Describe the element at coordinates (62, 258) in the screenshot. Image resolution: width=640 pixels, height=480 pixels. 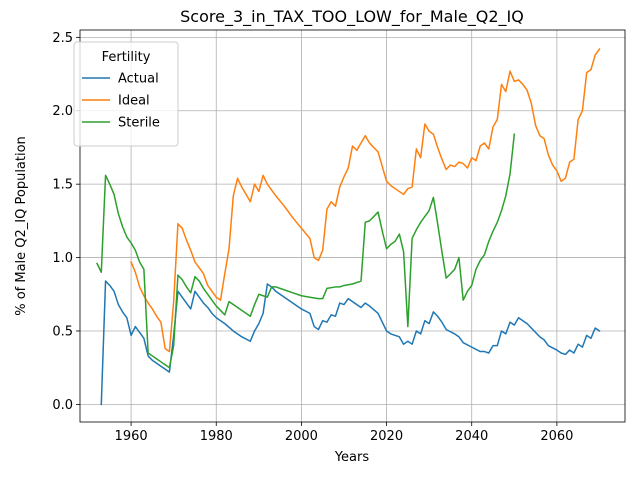
I see `y-tick-label: 1.0` at that location.